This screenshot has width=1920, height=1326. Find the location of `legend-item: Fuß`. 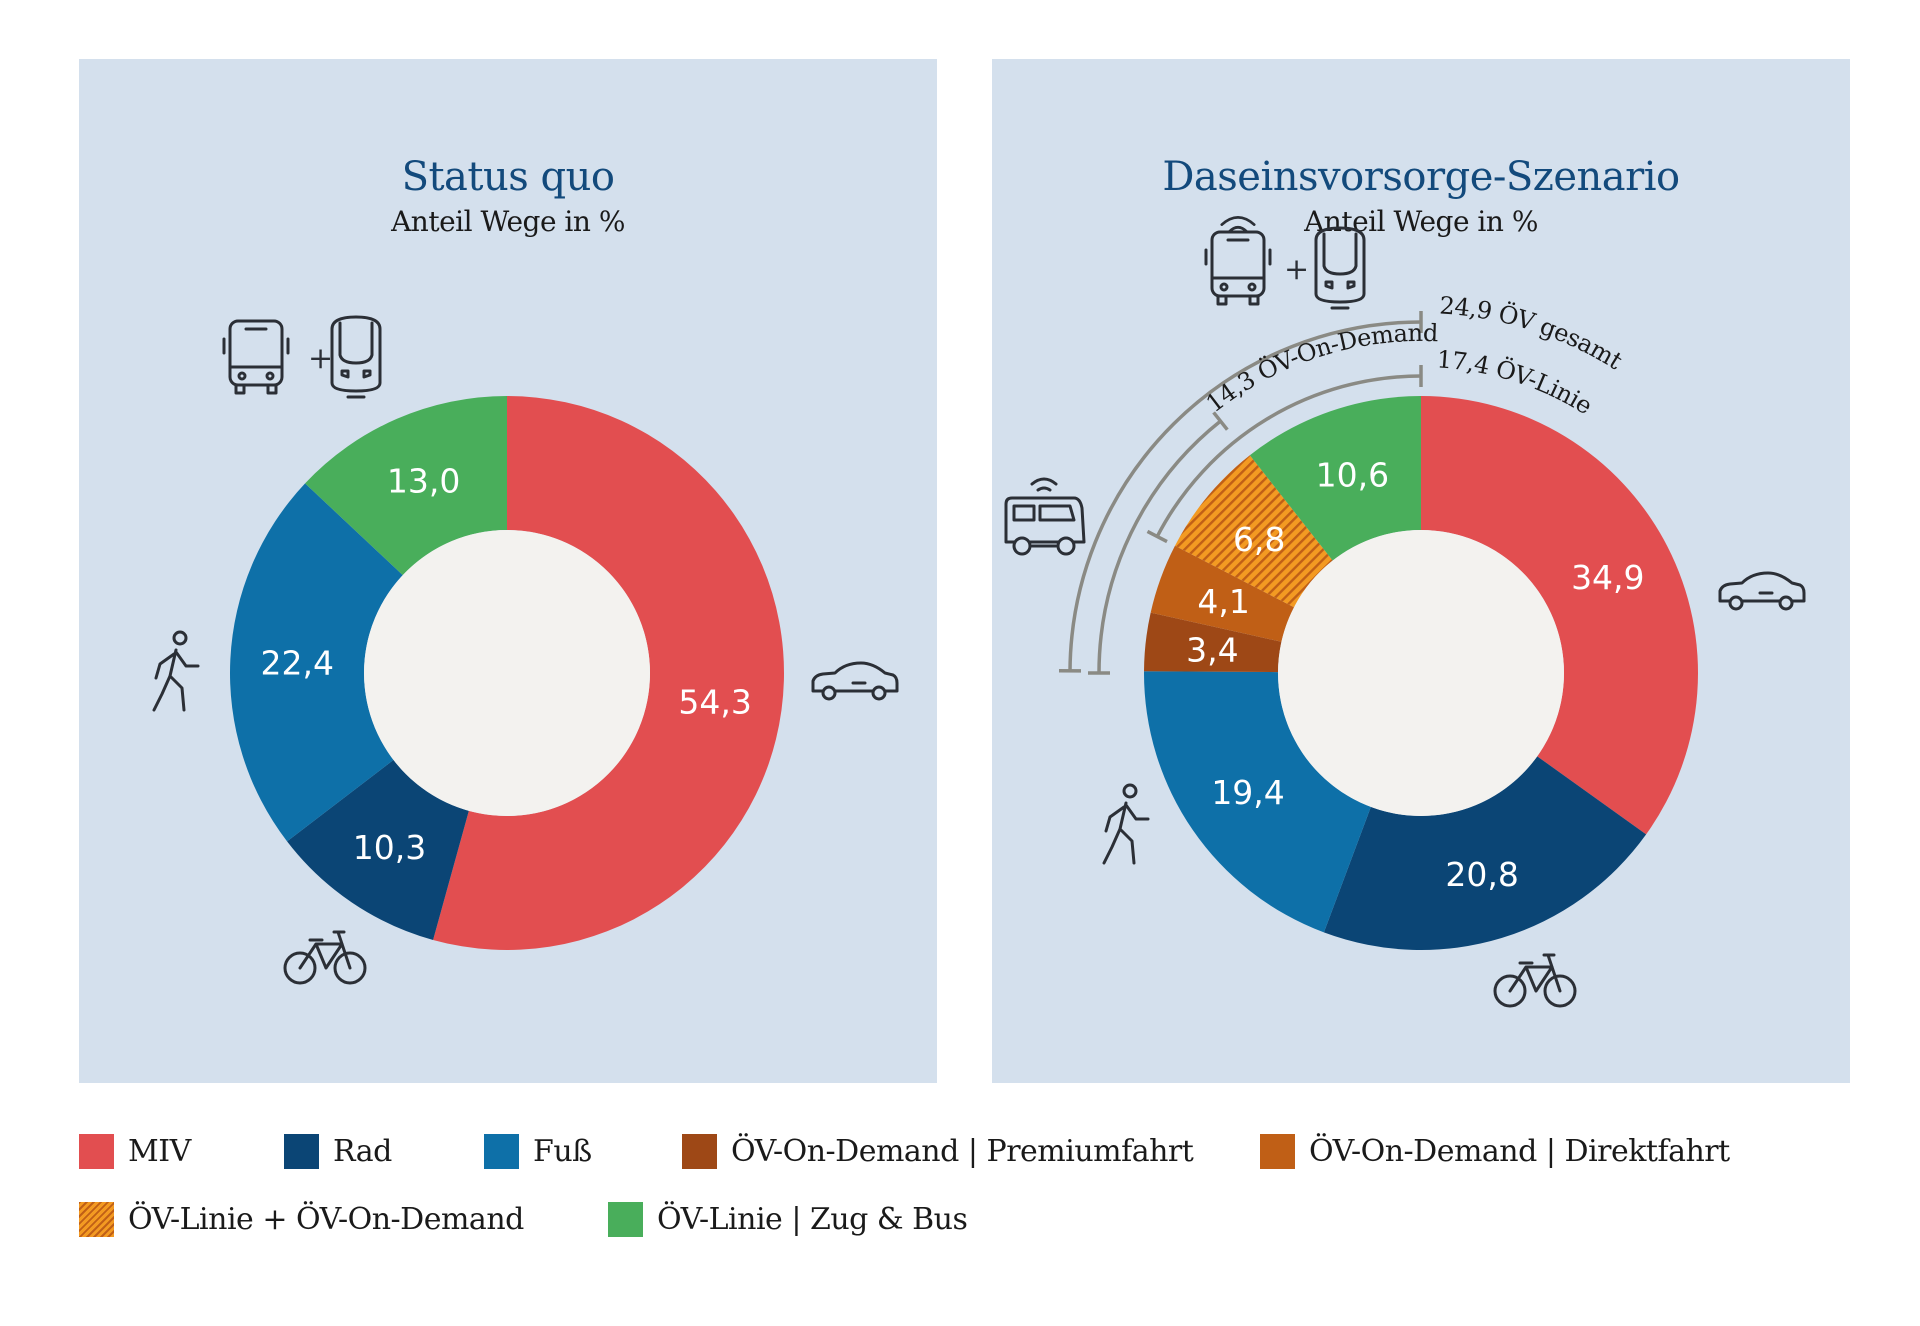

legend-item: Fuß is located at coordinates (538, 1151).